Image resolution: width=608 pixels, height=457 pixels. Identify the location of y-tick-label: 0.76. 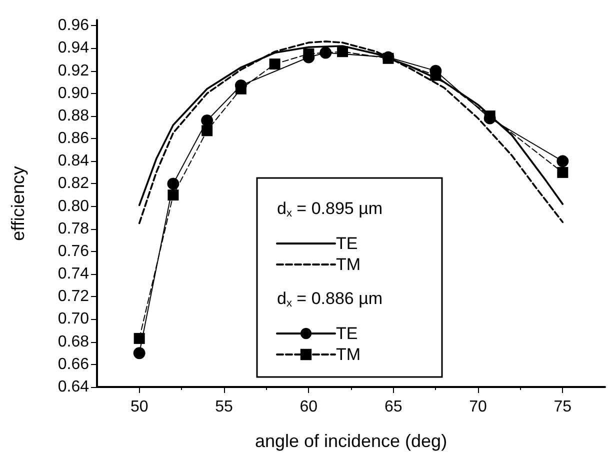
(74, 251).